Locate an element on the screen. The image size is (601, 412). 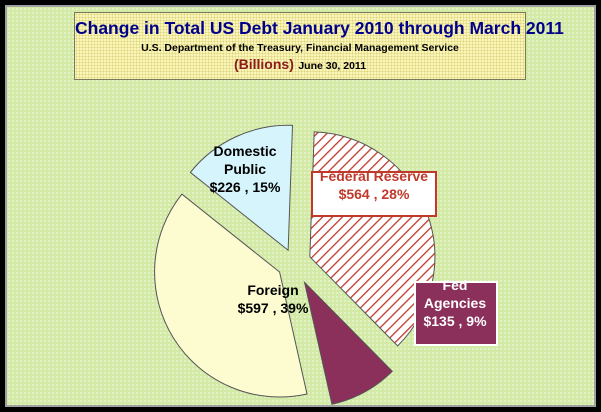
data-label: Domestic is located at coordinates (244, 151).